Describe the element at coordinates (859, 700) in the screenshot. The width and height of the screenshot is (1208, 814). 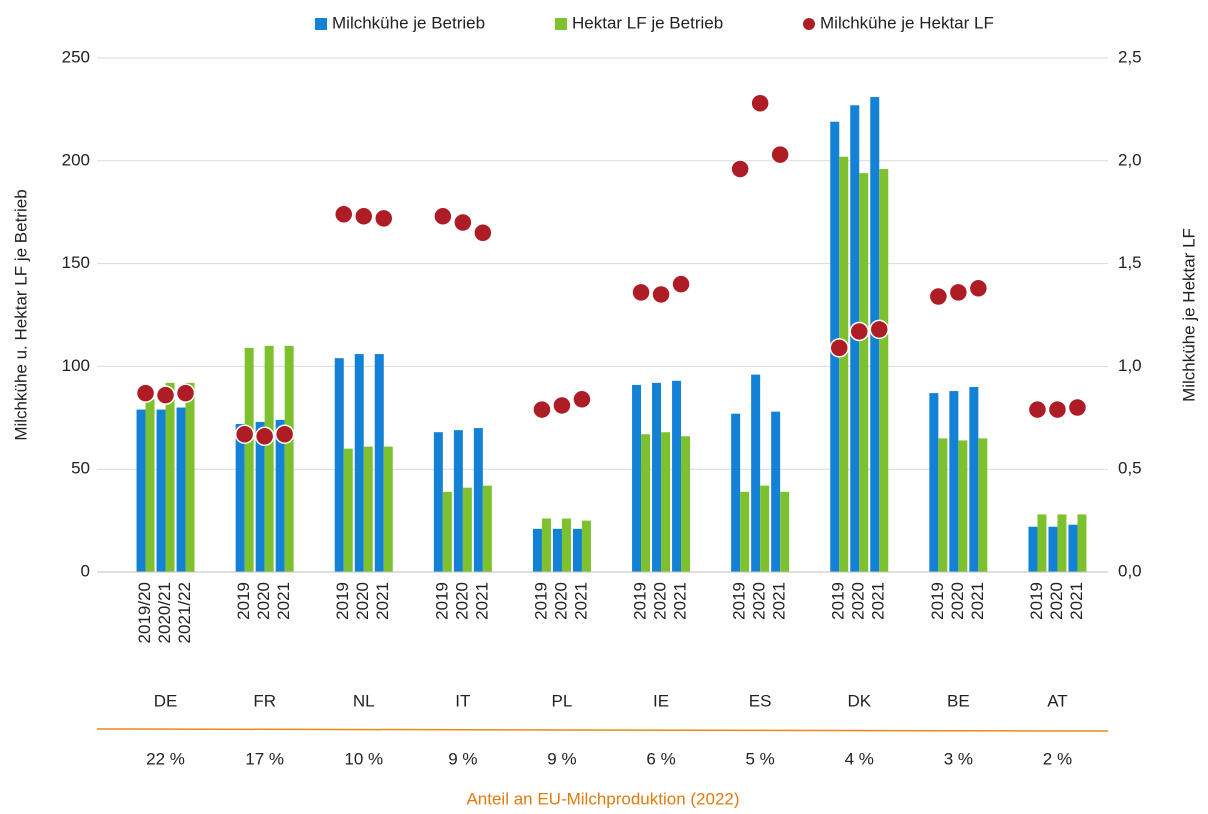
I see `group-label: DK` at that location.